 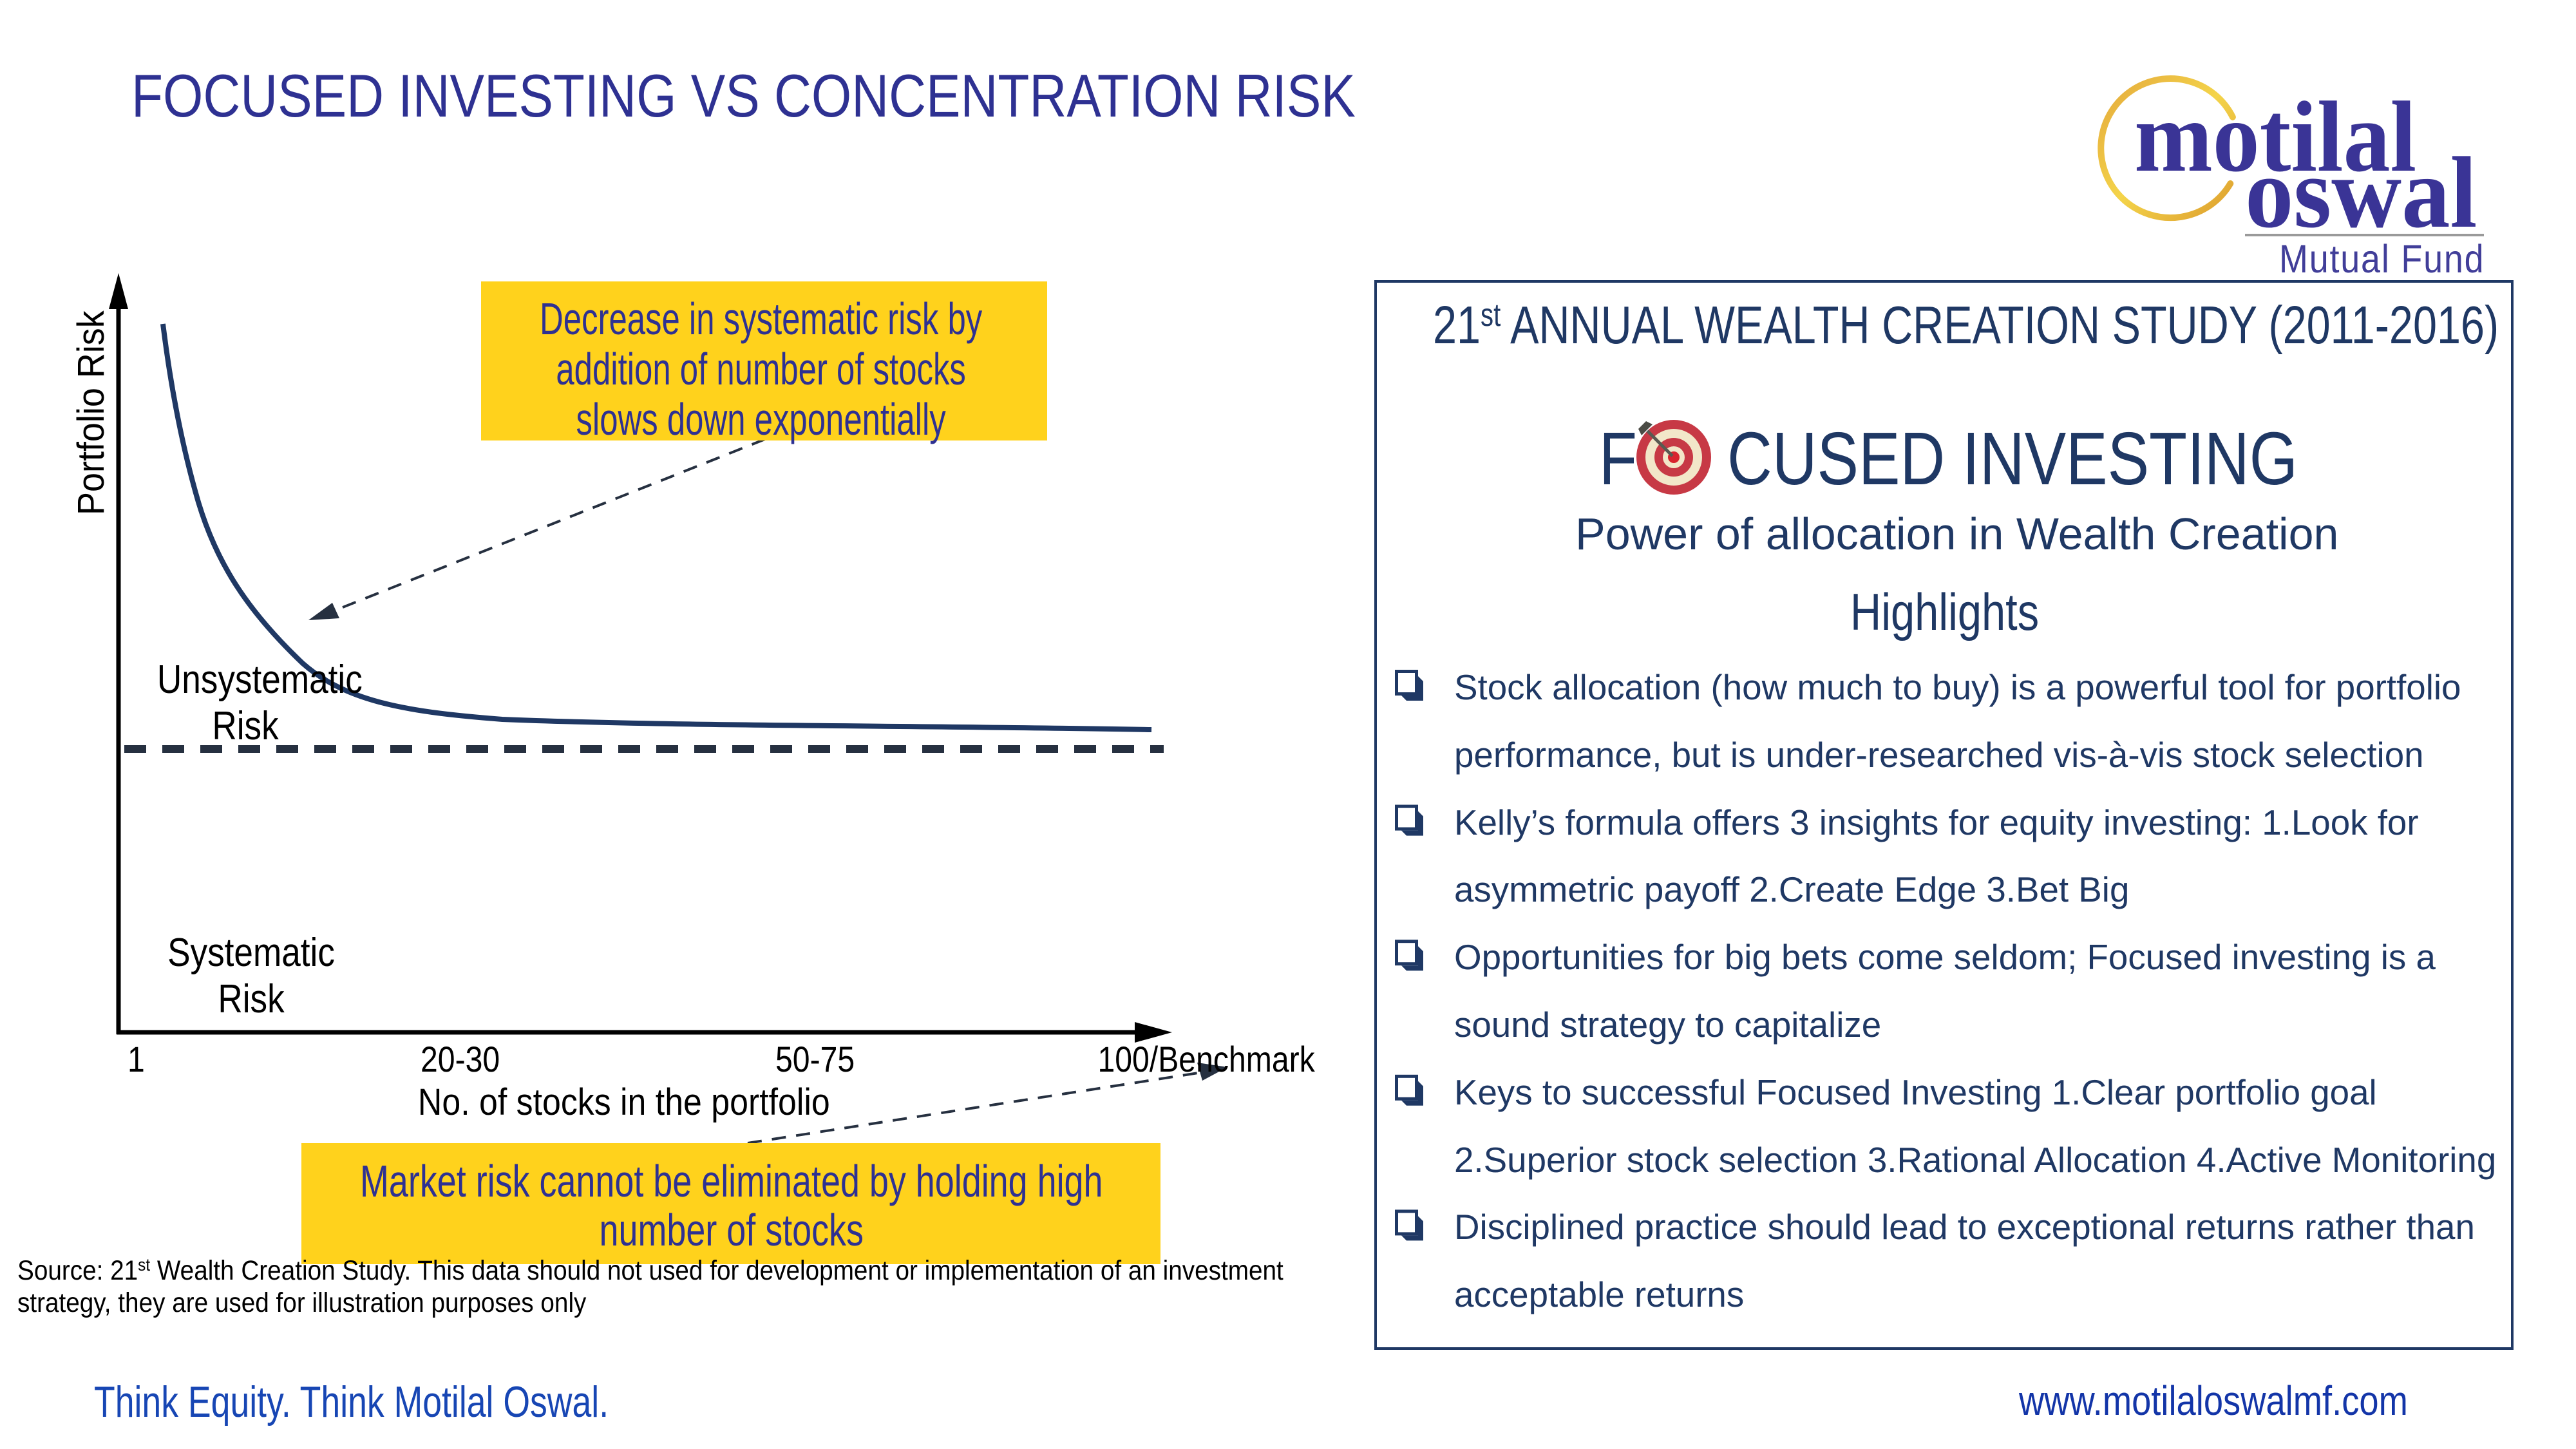 What do you see at coordinates (2361, 193) in the screenshot?
I see `svg-text: oswal` at bounding box center [2361, 193].